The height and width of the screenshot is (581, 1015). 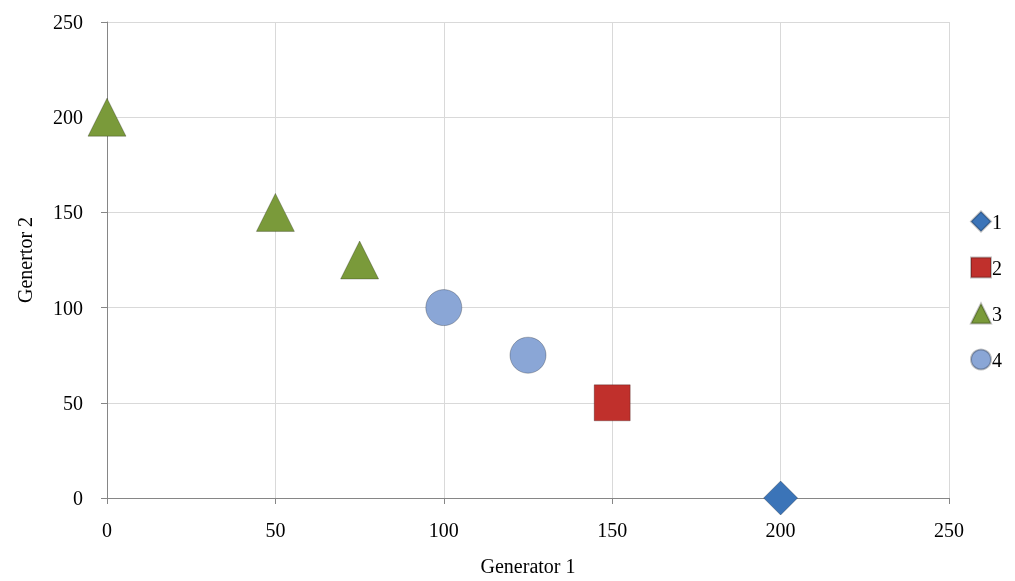 I want to click on x-tick-label: 150, so click(x=612, y=530).